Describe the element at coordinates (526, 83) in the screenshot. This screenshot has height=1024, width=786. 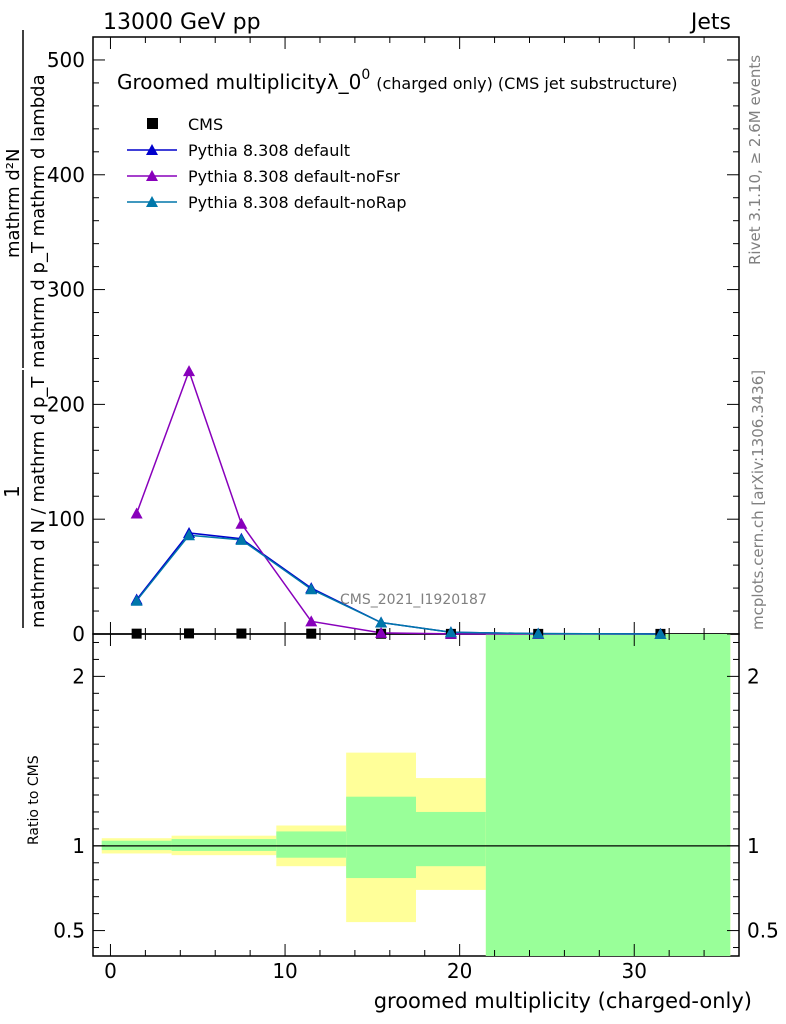
I see `plot-title-subtitle: (charged only) (CMS jet substructure)` at that location.